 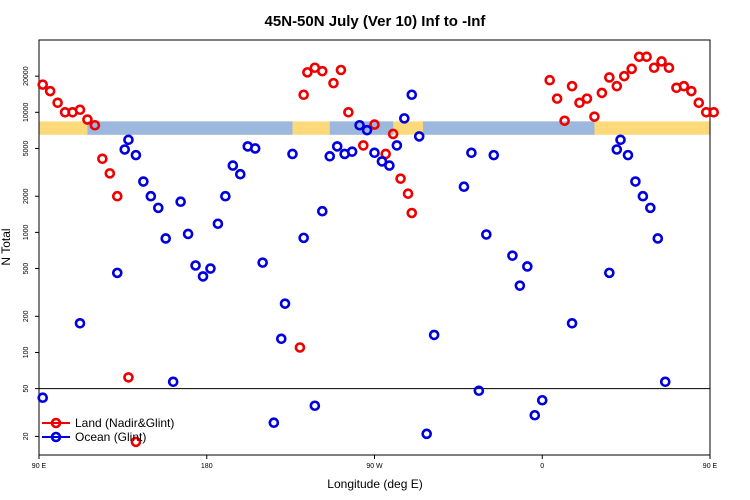 What do you see at coordinates (26, 436) in the screenshot?
I see `y-tick-label: 20` at bounding box center [26, 436].